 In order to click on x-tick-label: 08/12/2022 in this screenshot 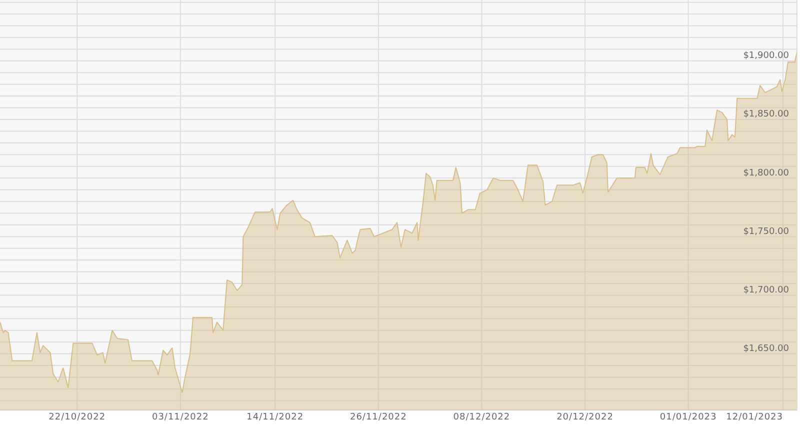, I will do `click(481, 417)`.